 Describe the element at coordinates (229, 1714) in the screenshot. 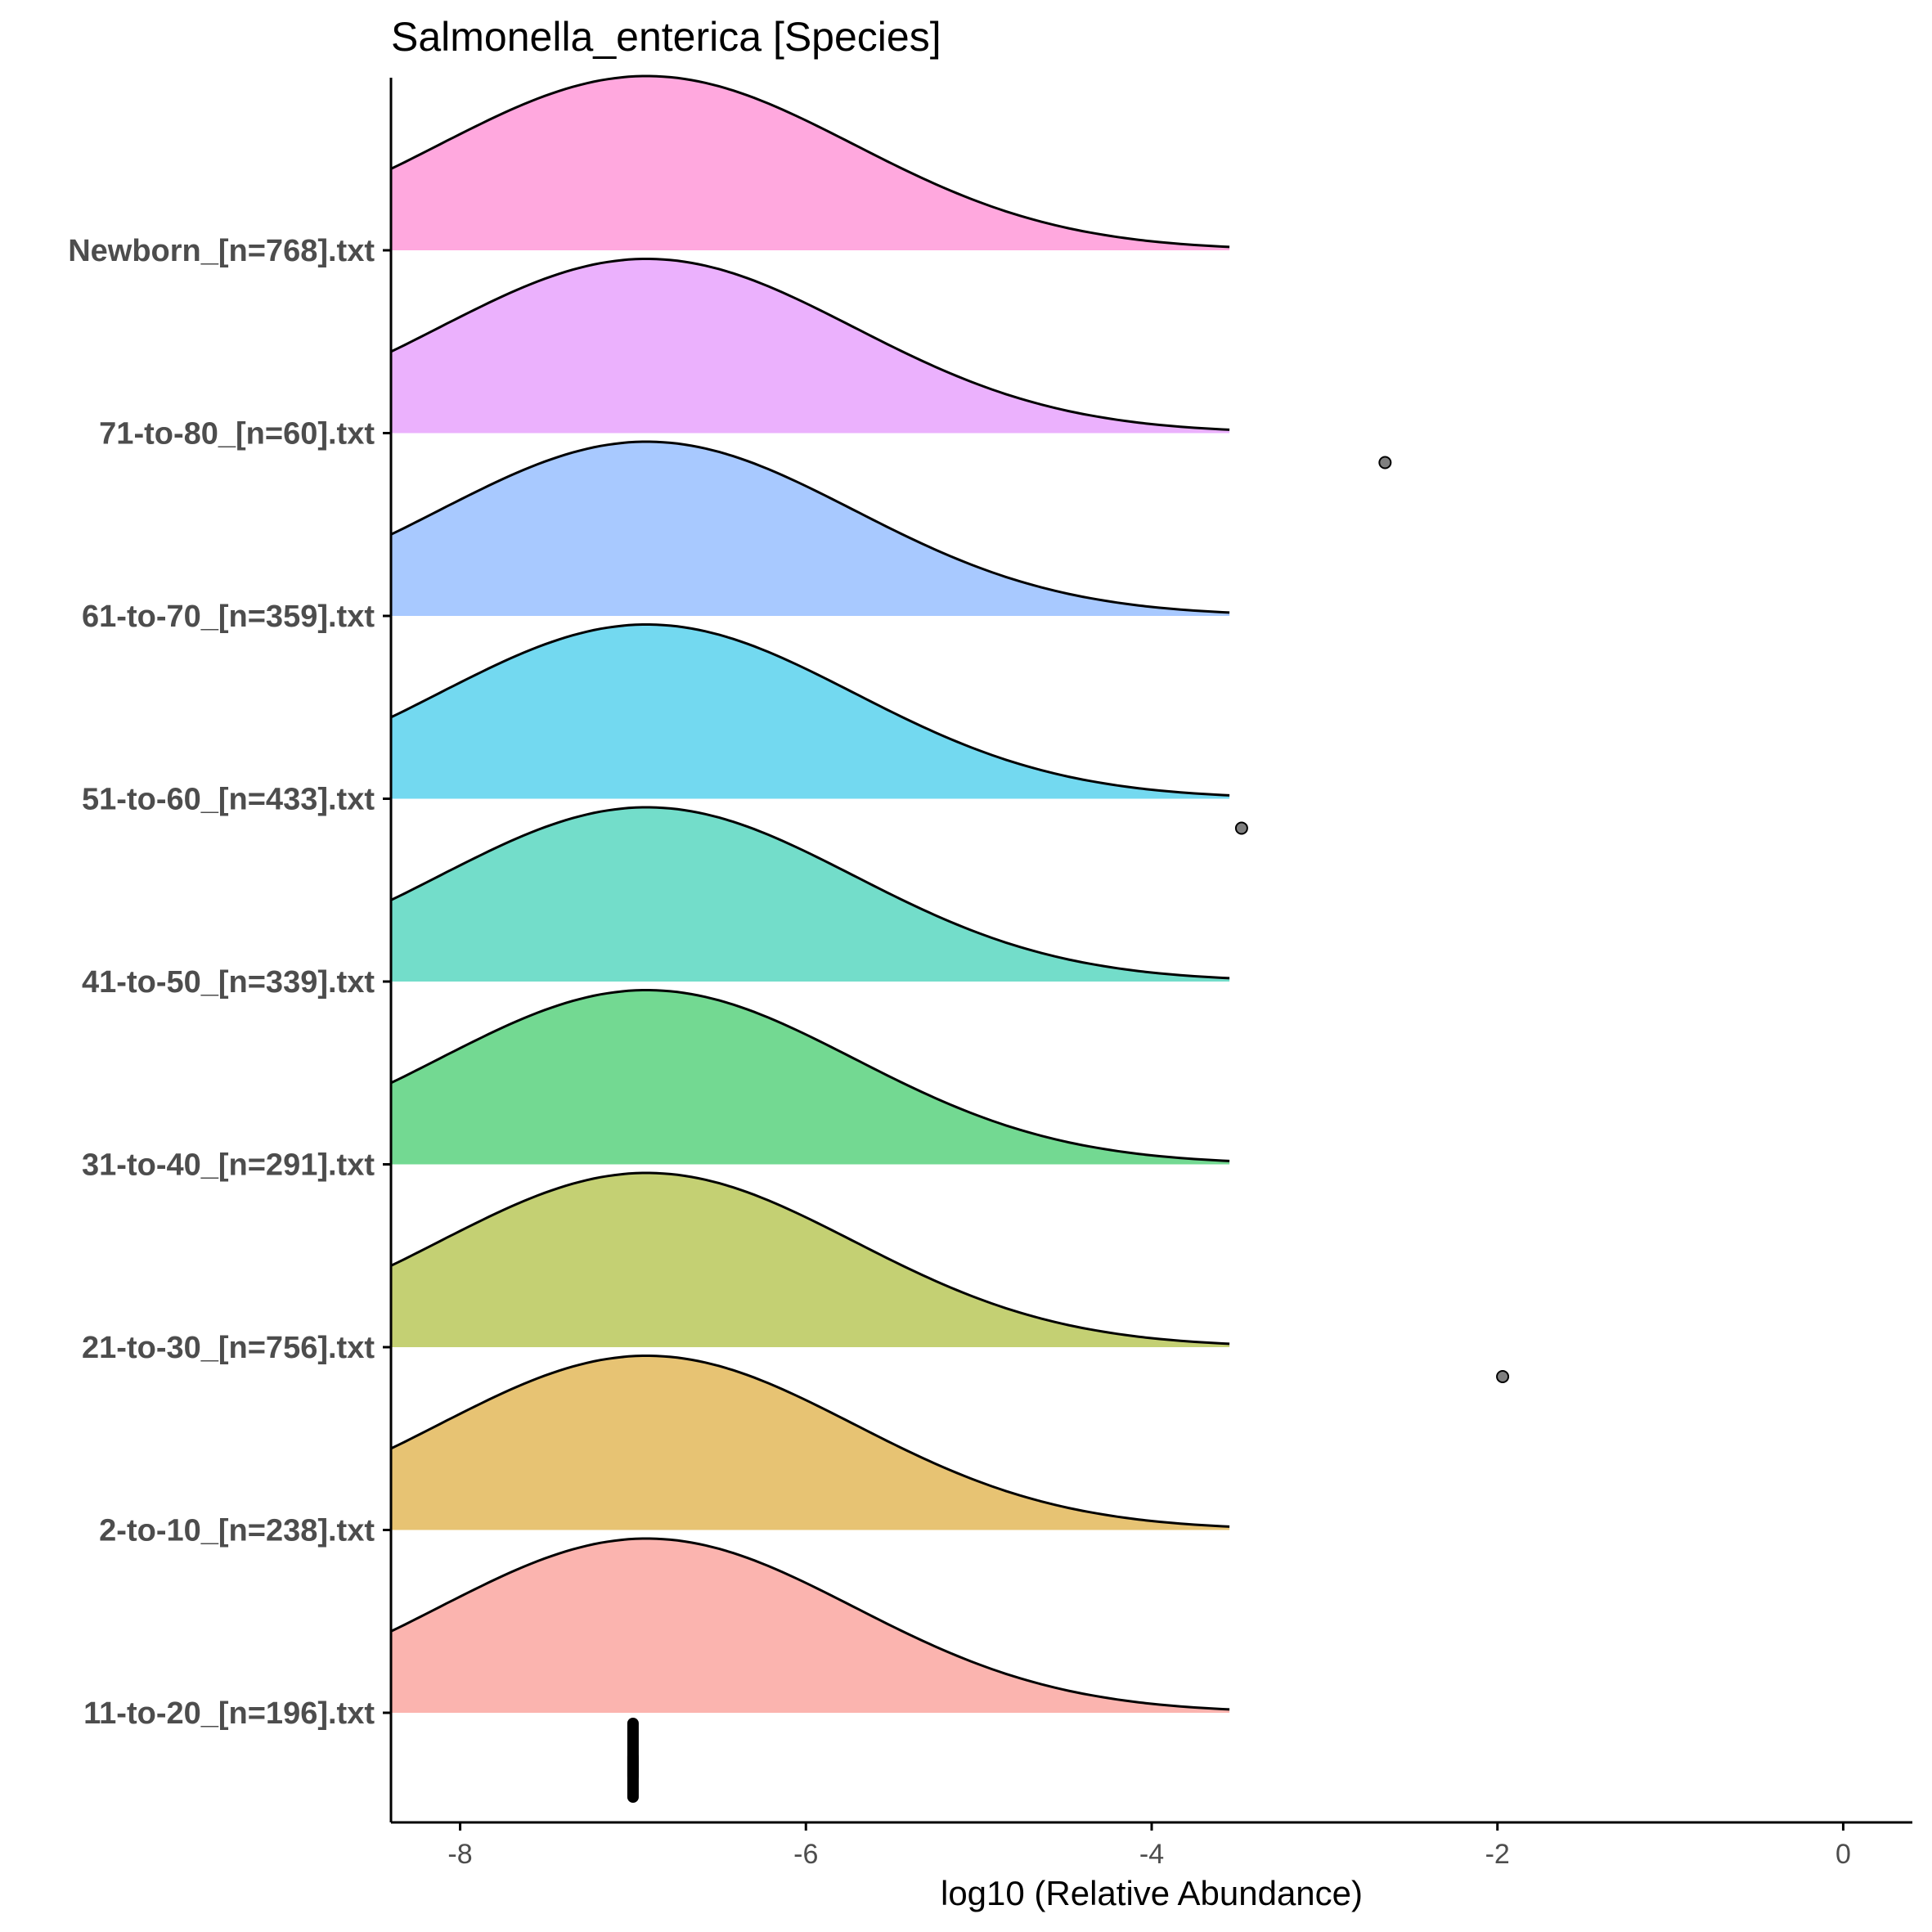

I see `y-tick-label: 11-to-20_[n=196].txt` at that location.